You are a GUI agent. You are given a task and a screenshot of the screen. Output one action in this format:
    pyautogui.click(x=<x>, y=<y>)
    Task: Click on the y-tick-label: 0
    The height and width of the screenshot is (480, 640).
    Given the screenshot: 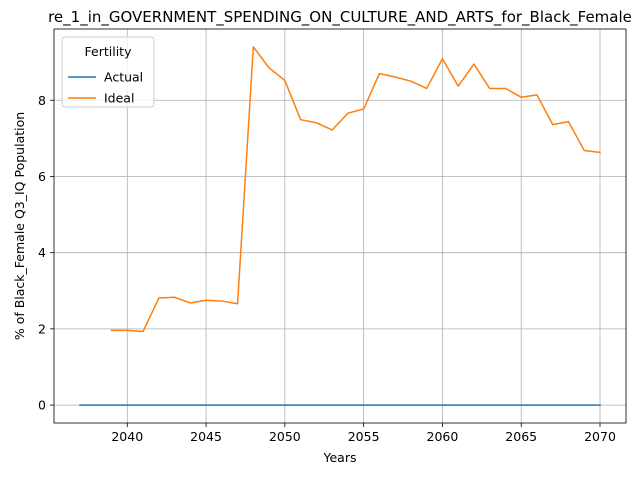 What is the action you would take?
    pyautogui.click(x=42, y=405)
    